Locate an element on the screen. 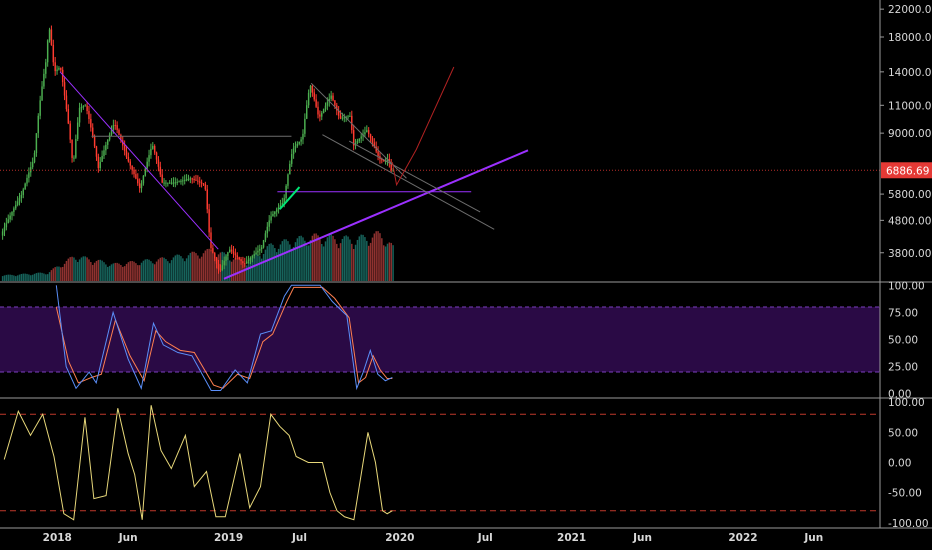  cci-line is located at coordinates (198, 463).